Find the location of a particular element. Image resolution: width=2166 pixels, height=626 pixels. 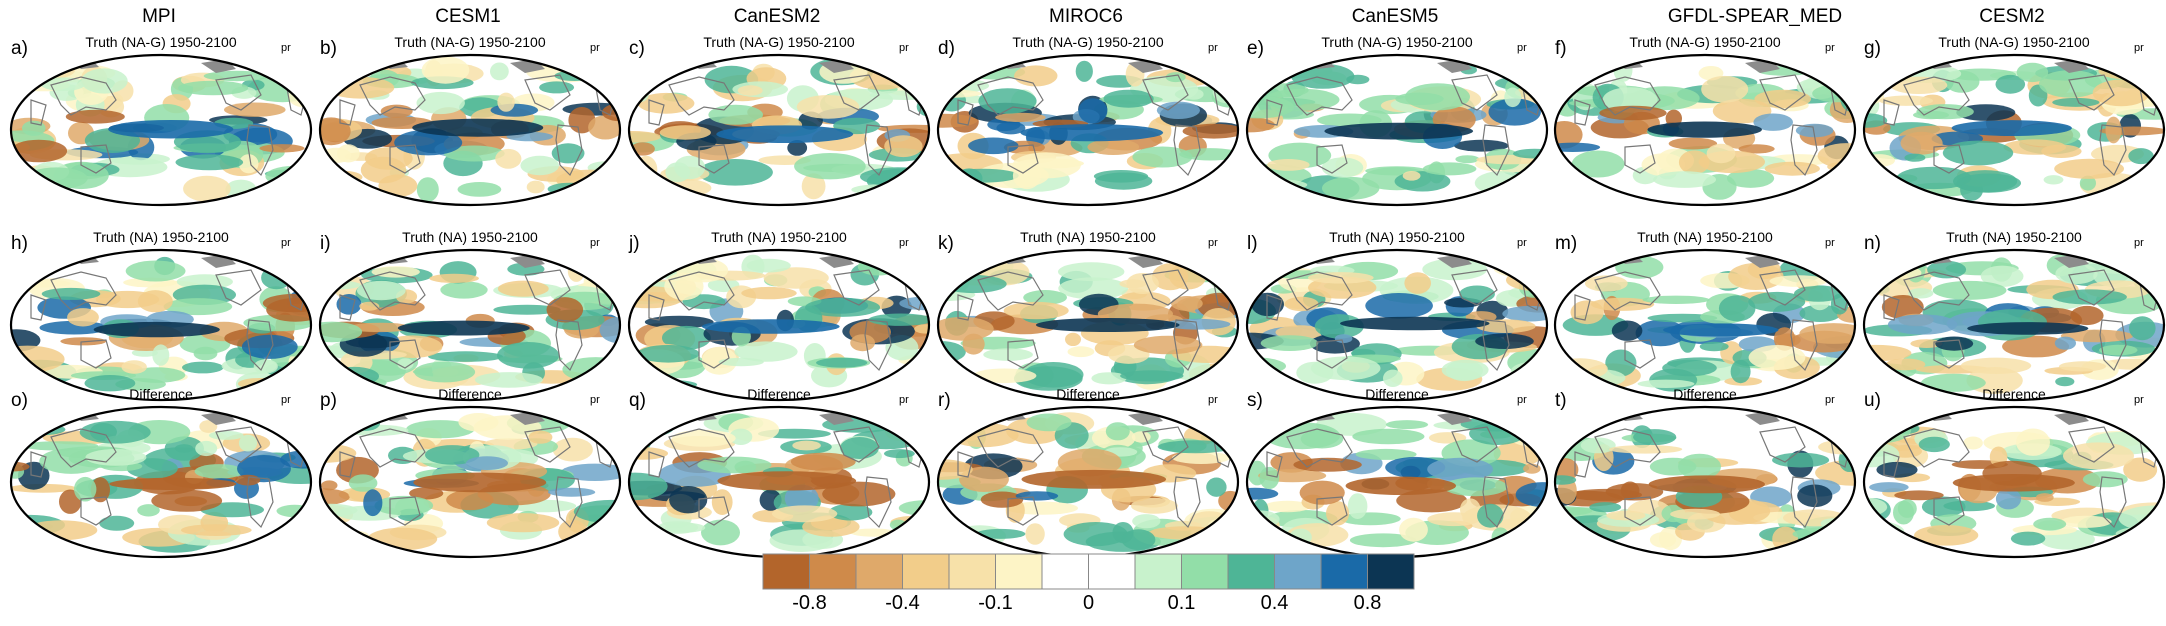

column-title: CESM1 is located at coordinates (468, 16).